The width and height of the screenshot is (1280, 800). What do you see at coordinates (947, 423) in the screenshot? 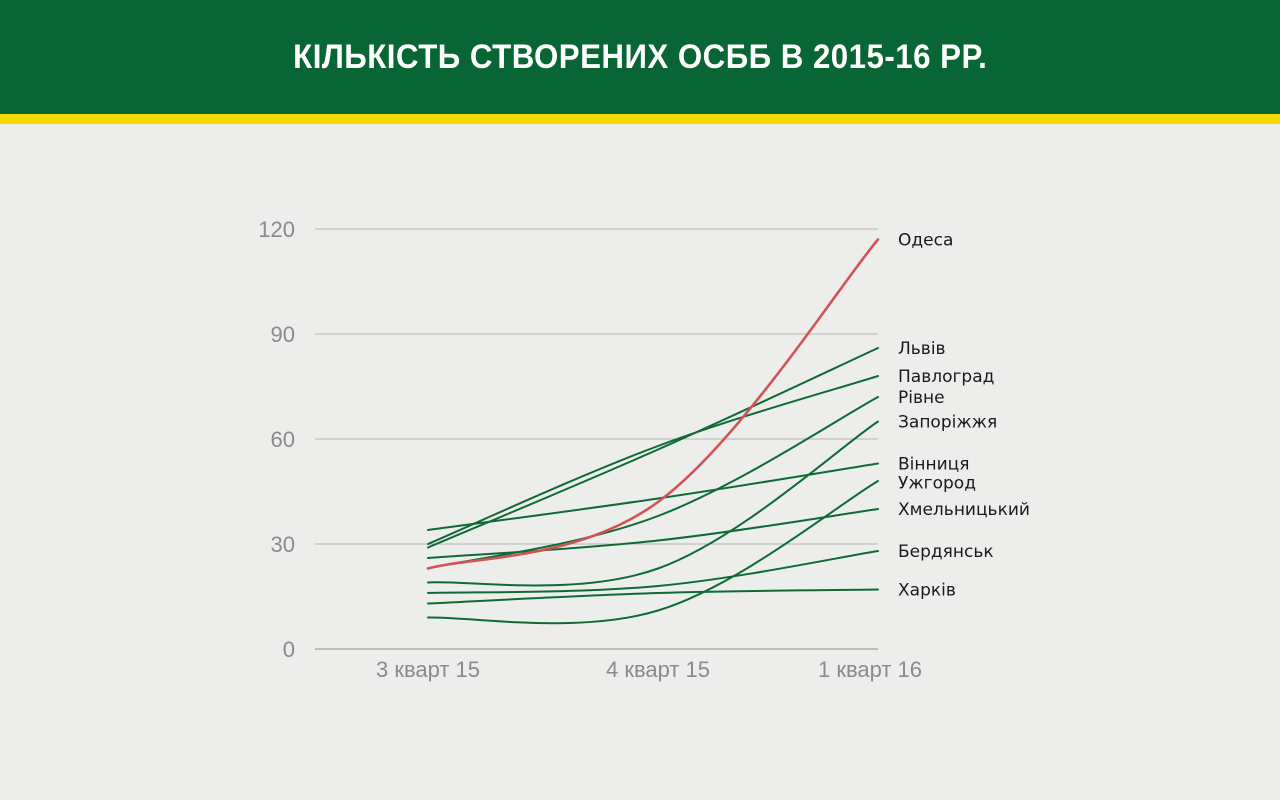
I see `series-end-label: Запоріжжя` at bounding box center [947, 423].